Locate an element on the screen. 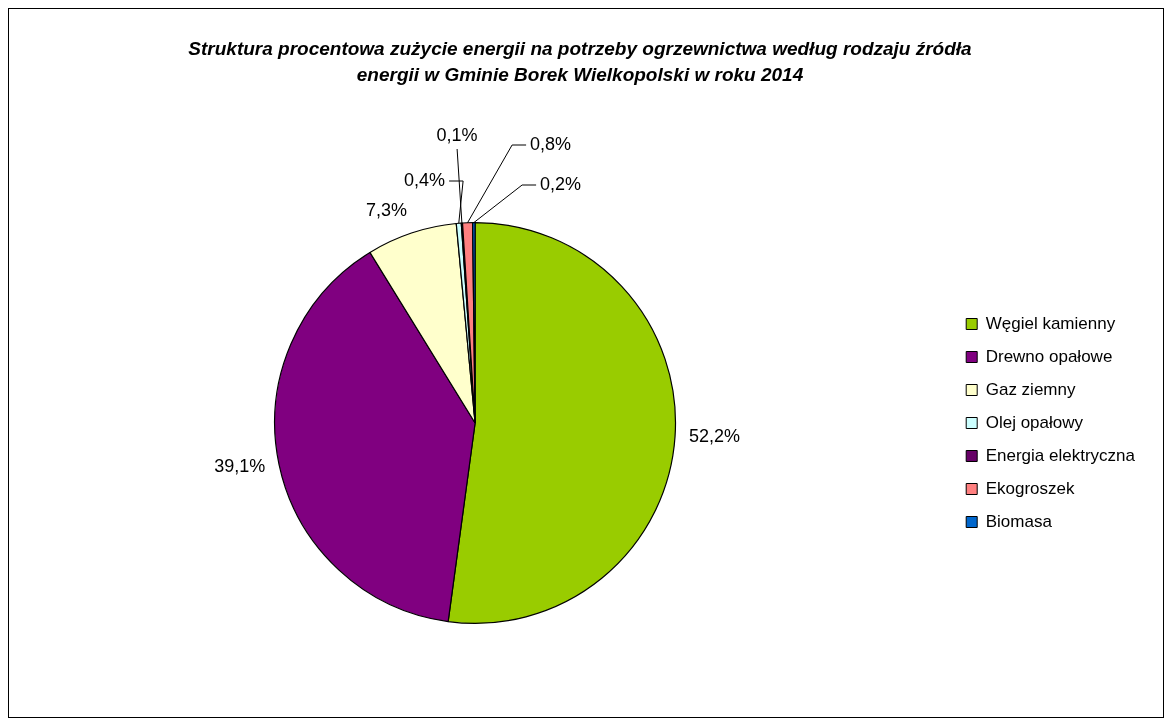  data-label: 52,2% is located at coordinates (715, 436).